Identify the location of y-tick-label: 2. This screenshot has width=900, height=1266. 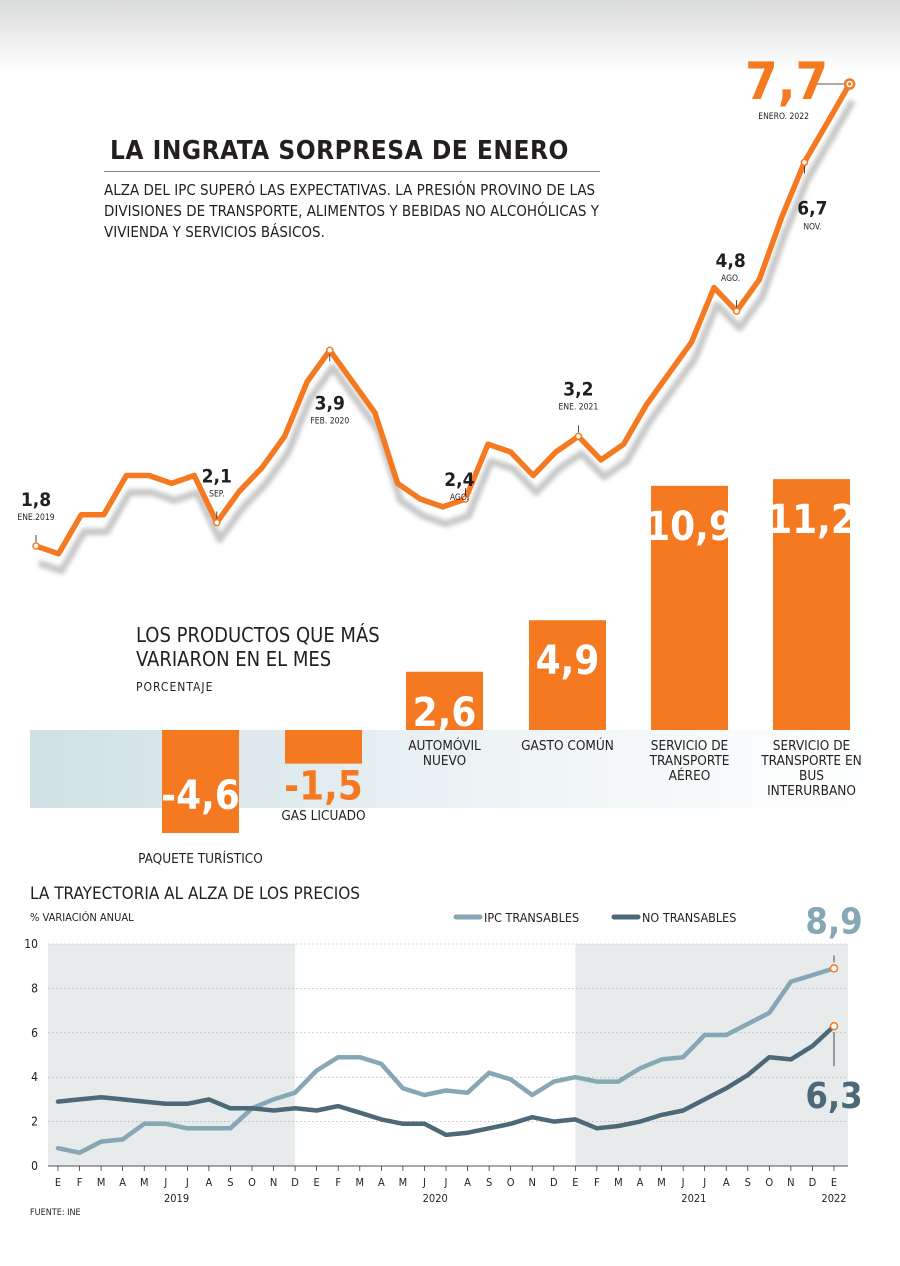
(34, 1122).